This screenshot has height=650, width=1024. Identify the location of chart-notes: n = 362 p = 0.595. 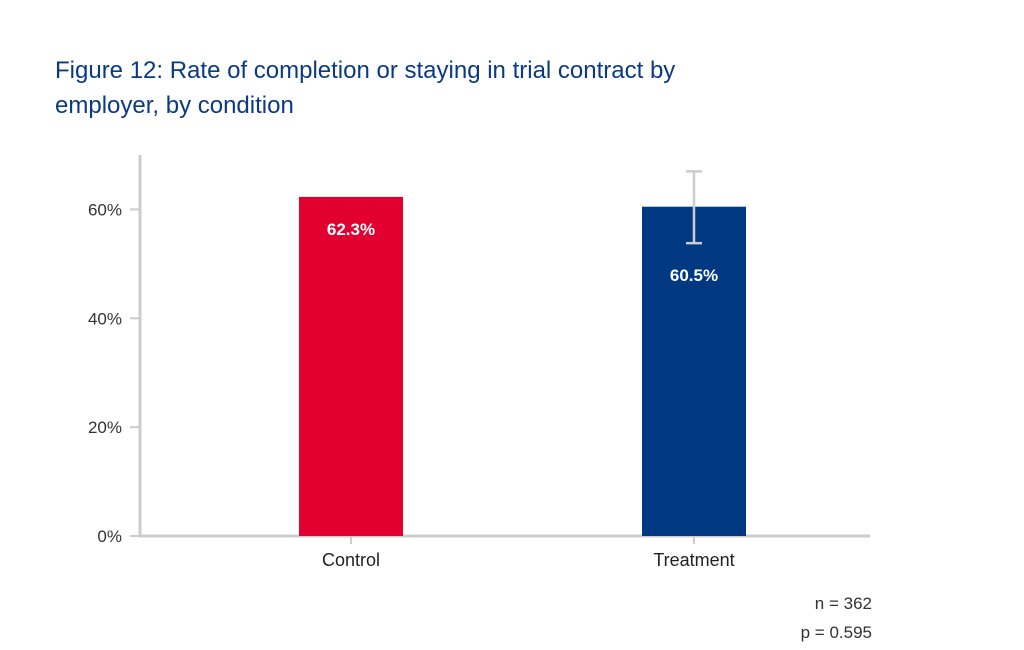
(836, 618).